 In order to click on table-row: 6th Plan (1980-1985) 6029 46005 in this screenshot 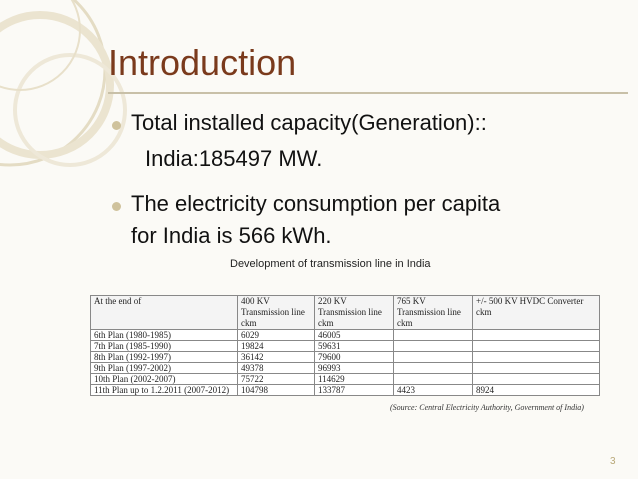, I will do `click(345, 335)`.